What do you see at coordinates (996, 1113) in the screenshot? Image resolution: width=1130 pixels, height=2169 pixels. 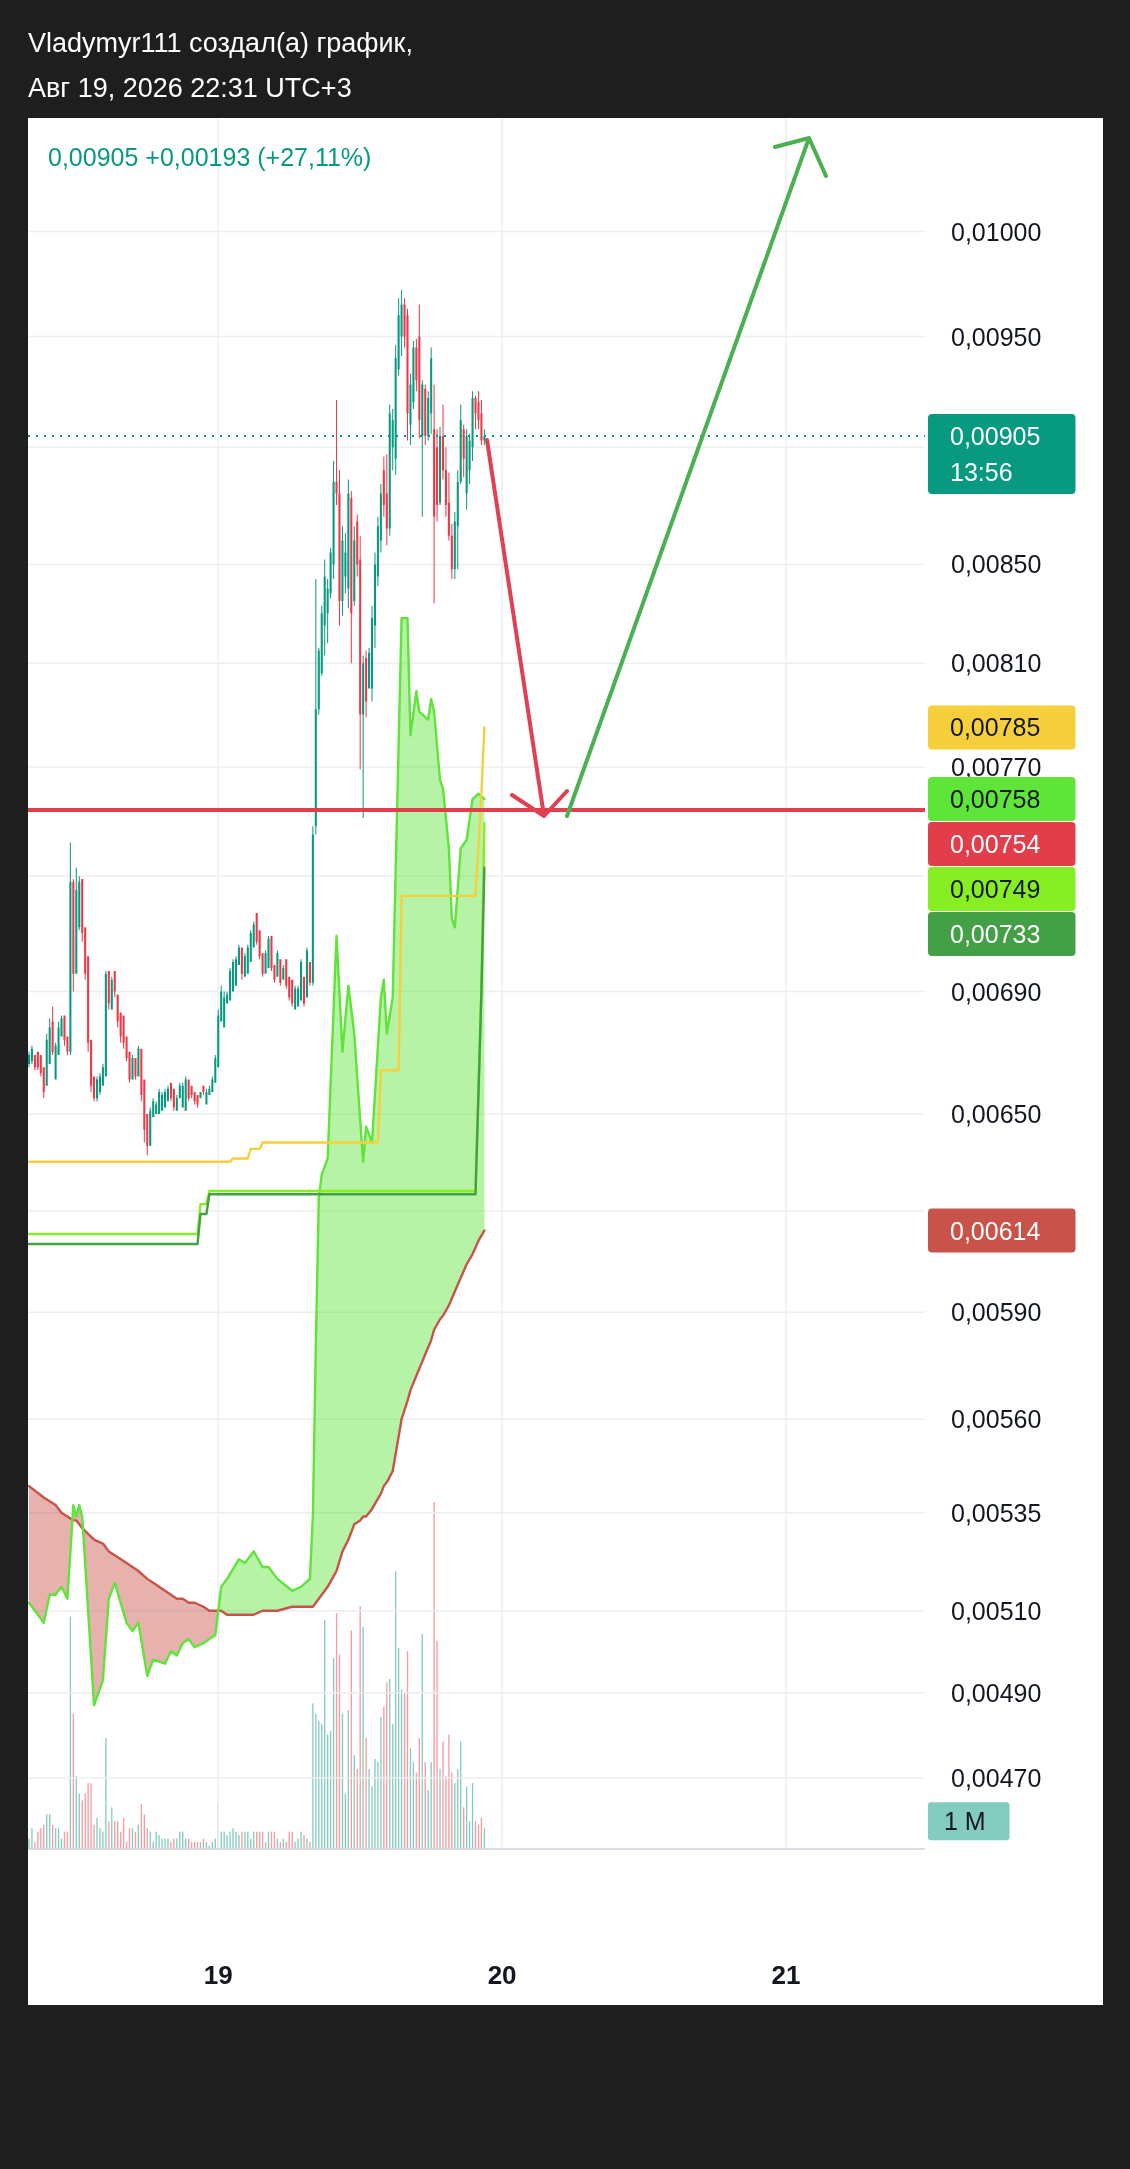 I see `y-tick-label: 0,00650` at bounding box center [996, 1113].